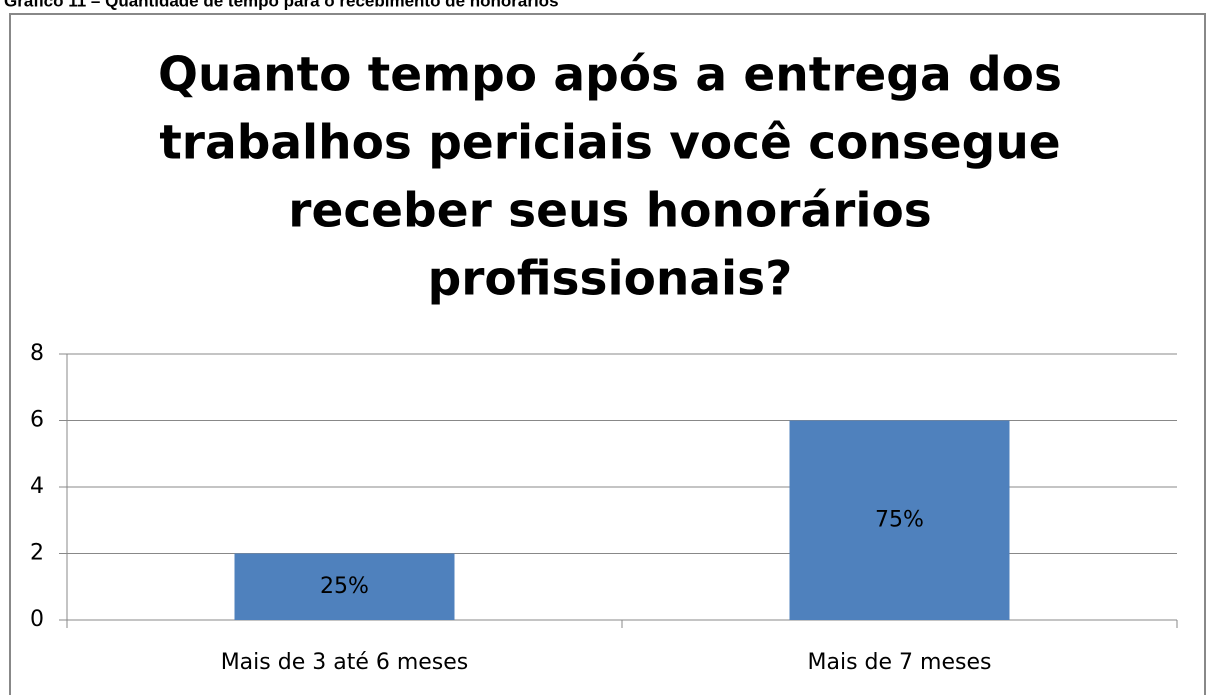  I want to click on chart-title: profissionais?, so click(610, 279).